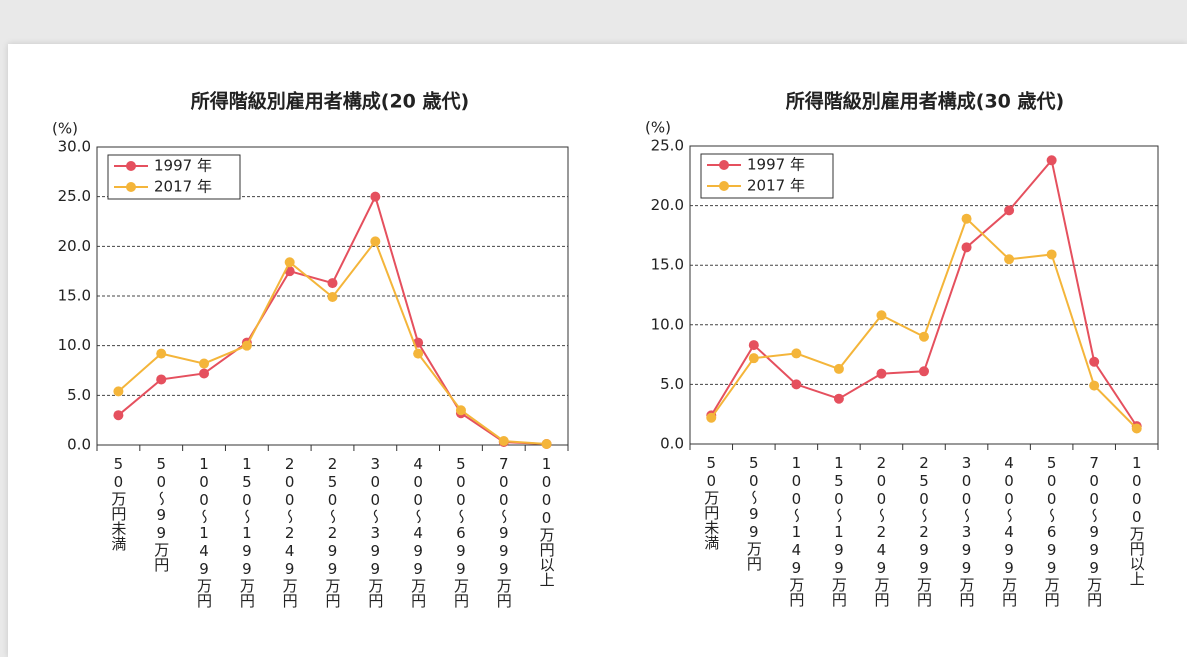 This screenshot has width=1187, height=657. Describe the element at coordinates (74, 147) in the screenshot. I see `y-tick-label: 30.0` at that location.